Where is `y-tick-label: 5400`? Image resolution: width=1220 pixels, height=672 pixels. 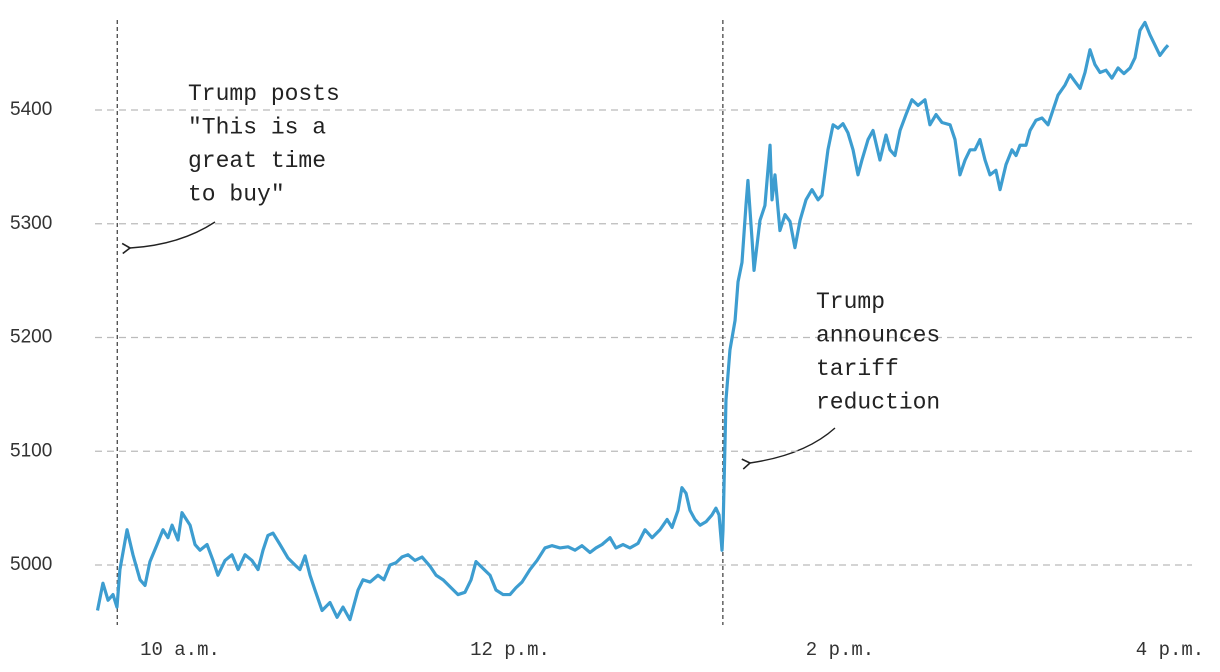
y-tick-label: 5400 is located at coordinates (31, 109).